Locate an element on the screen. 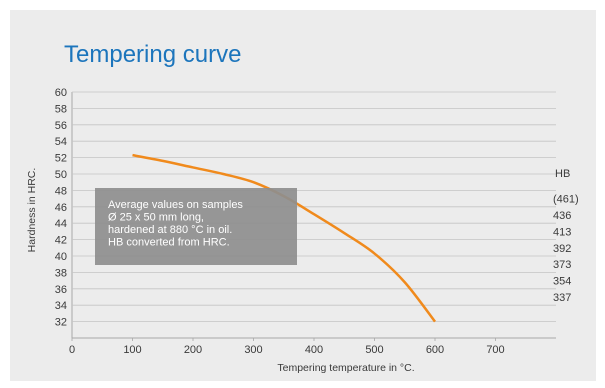 This screenshot has height=388, width=605. hb-axis-label: 337 is located at coordinates (562, 298).